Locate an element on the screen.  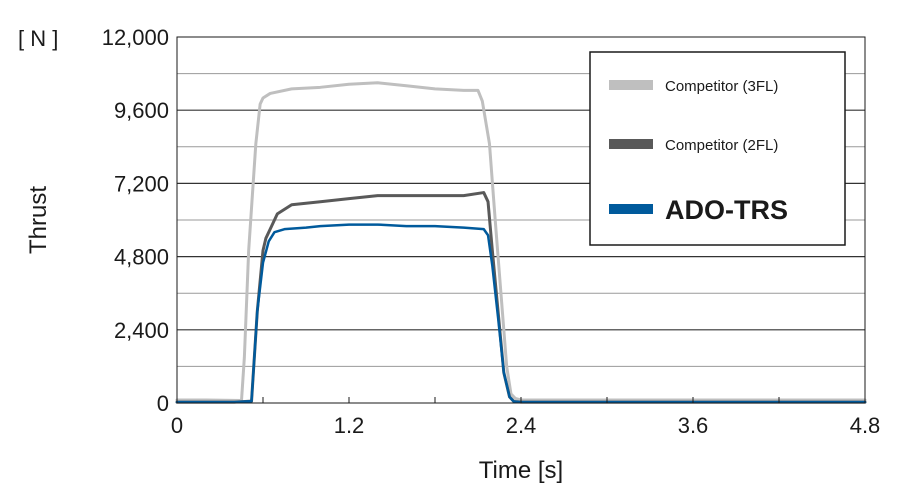
y-tick-label: 4,800 is located at coordinates (141, 257).